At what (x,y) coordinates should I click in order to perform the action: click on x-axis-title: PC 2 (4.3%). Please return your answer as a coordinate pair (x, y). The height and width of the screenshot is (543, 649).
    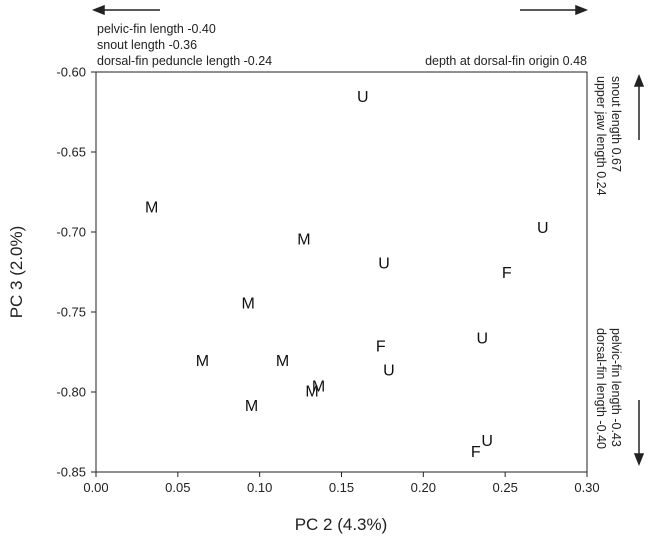
    Looking at the image, I should click on (341, 524).